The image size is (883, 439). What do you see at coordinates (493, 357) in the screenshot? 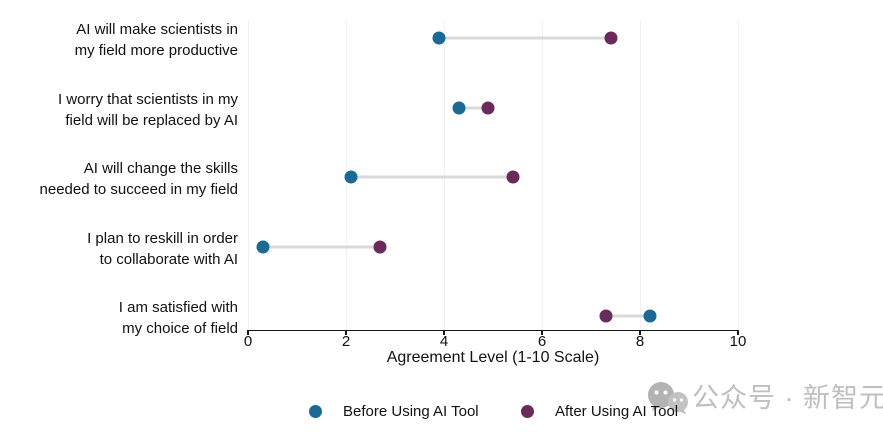
I see `x-axis-title: Agreement Level (1-10 Scale)` at bounding box center [493, 357].